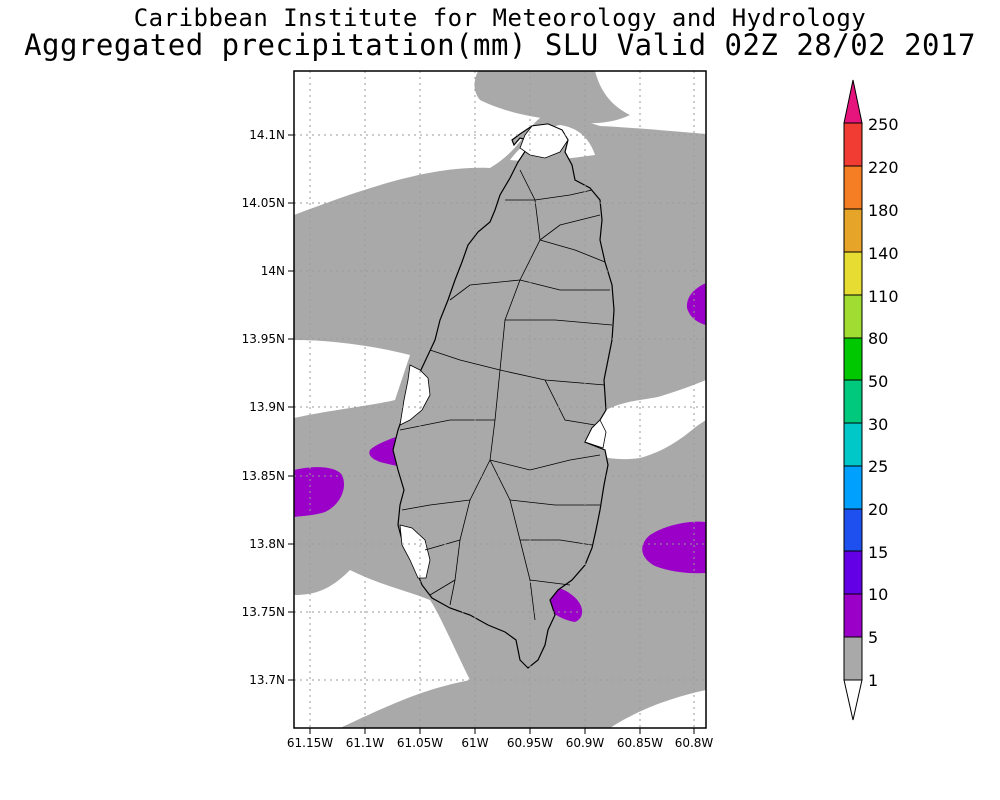 This screenshot has height=800, width=1000. Describe the element at coordinates (415, 551) in the screenshot. I see `island-southwest-white` at that location.